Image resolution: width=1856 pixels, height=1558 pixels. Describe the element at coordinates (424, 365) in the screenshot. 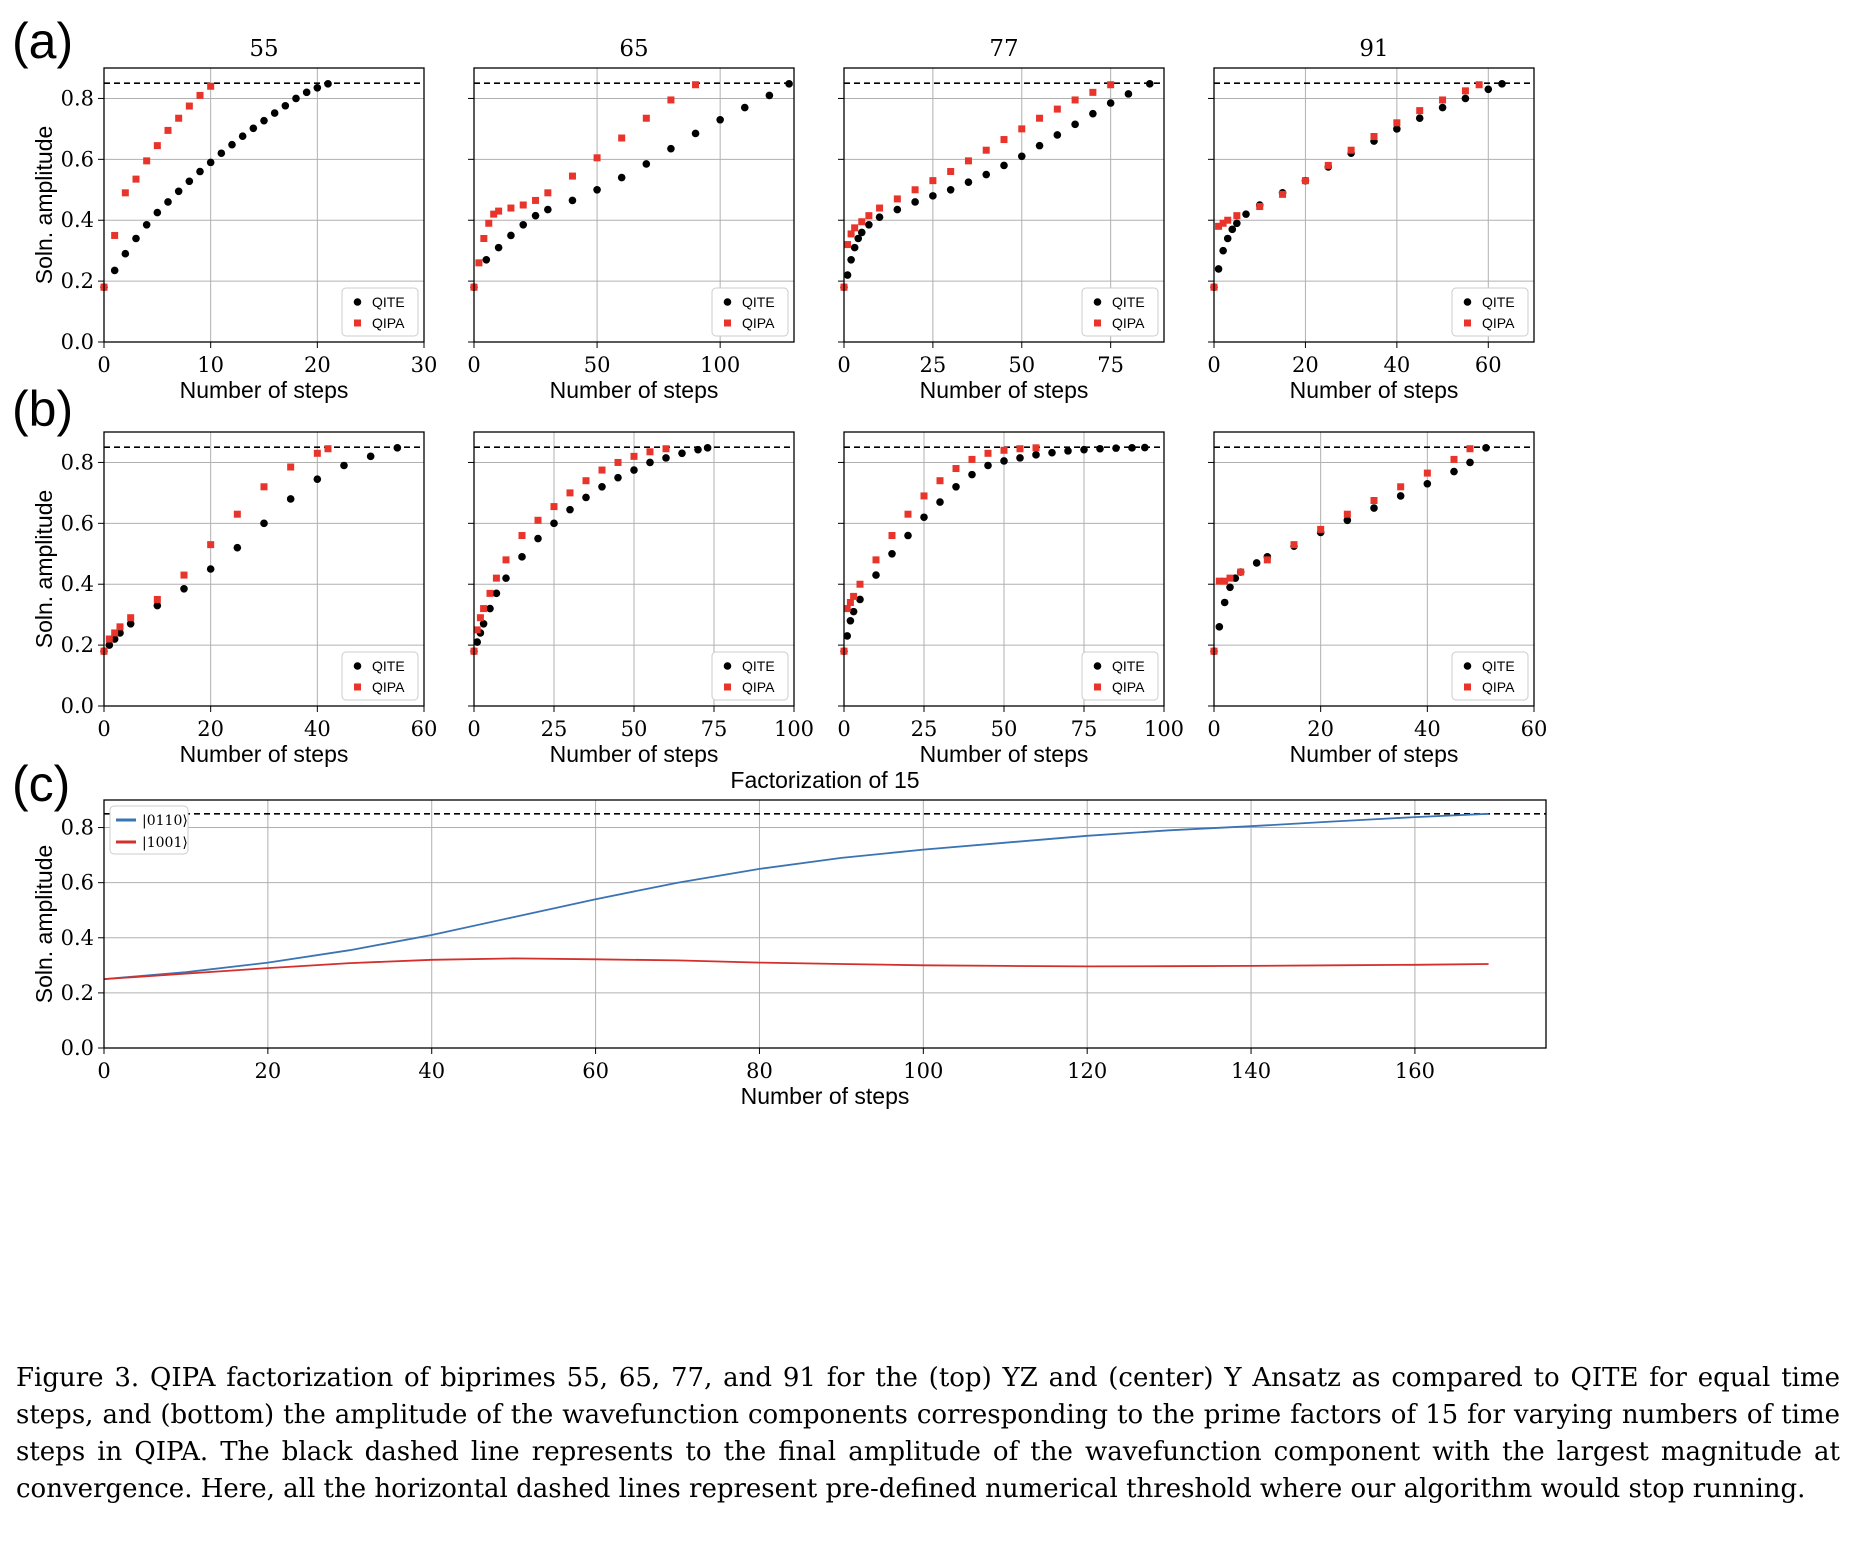

I see `x-tick-label: 30` at that location.